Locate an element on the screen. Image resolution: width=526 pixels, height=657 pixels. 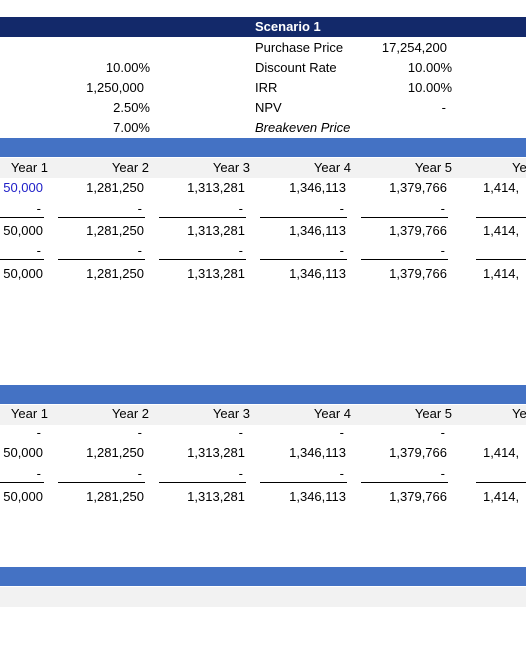
input-value: 7.00% is located at coordinates (131, 127).